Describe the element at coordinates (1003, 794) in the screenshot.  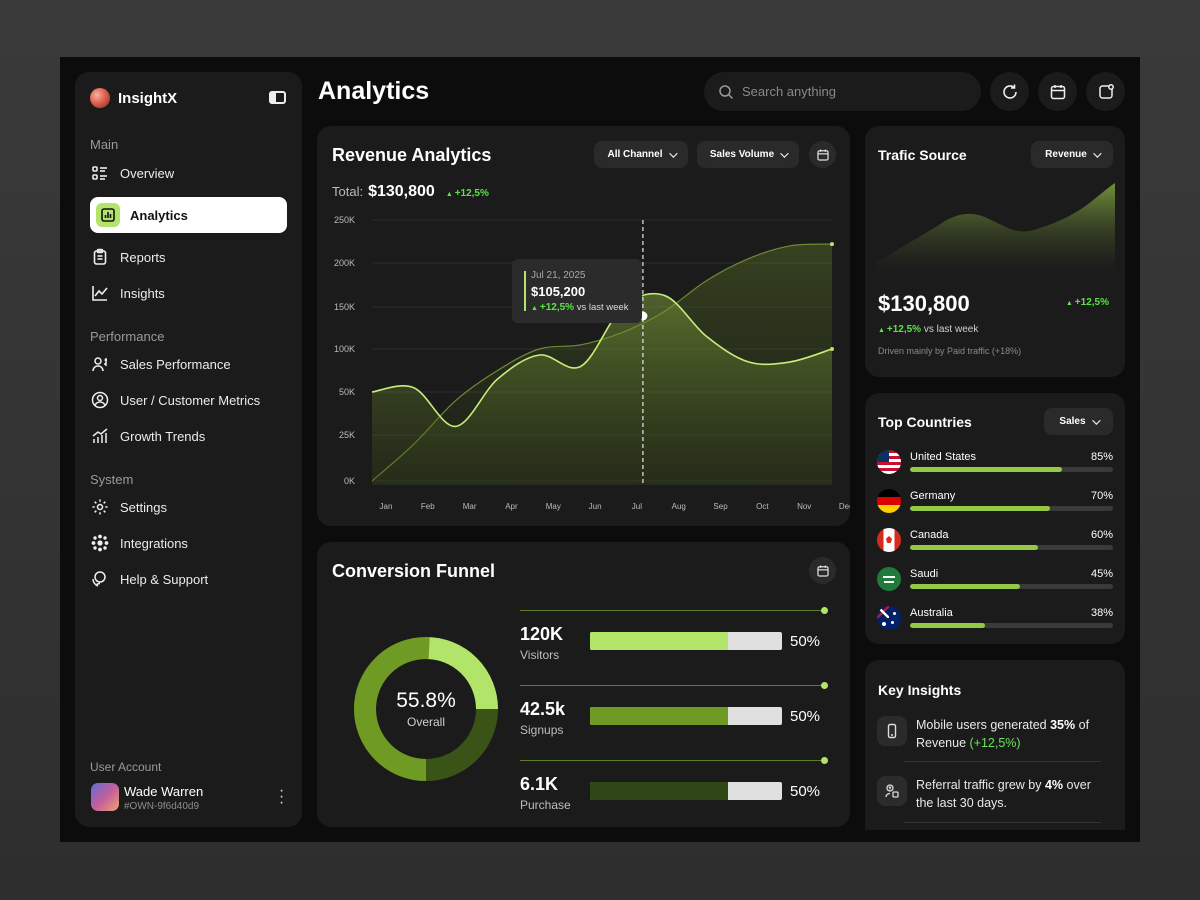
I see `insight-text-part: over the last 30 days.` at that location.